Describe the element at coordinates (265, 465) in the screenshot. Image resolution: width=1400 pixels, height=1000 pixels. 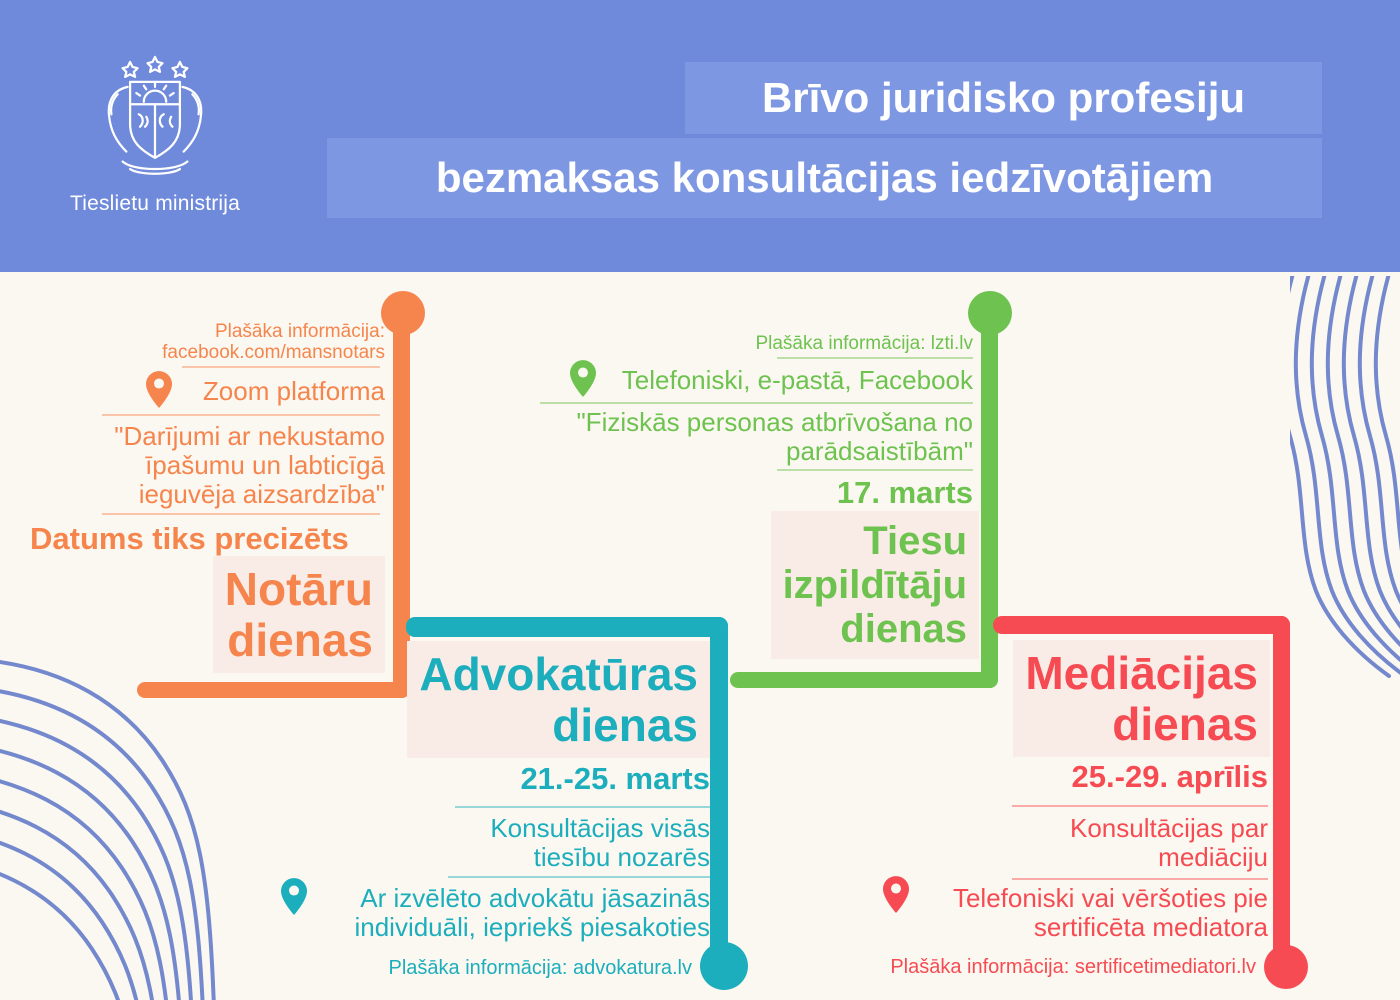
I see `notaru-topic-line-2: īpašumu un labticīgā` at that location.